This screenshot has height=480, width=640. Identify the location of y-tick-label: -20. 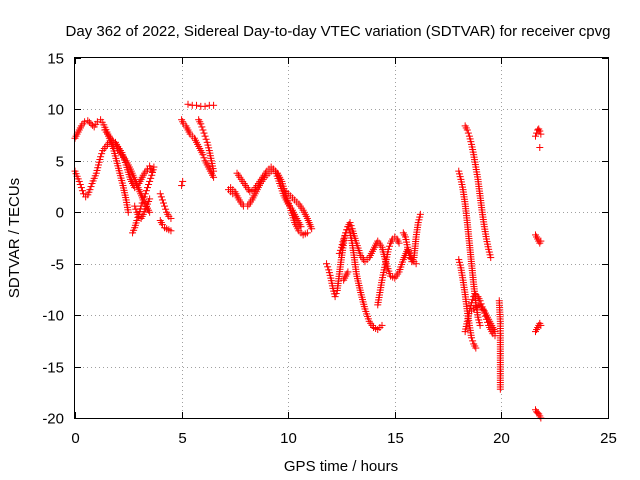
(53, 419).